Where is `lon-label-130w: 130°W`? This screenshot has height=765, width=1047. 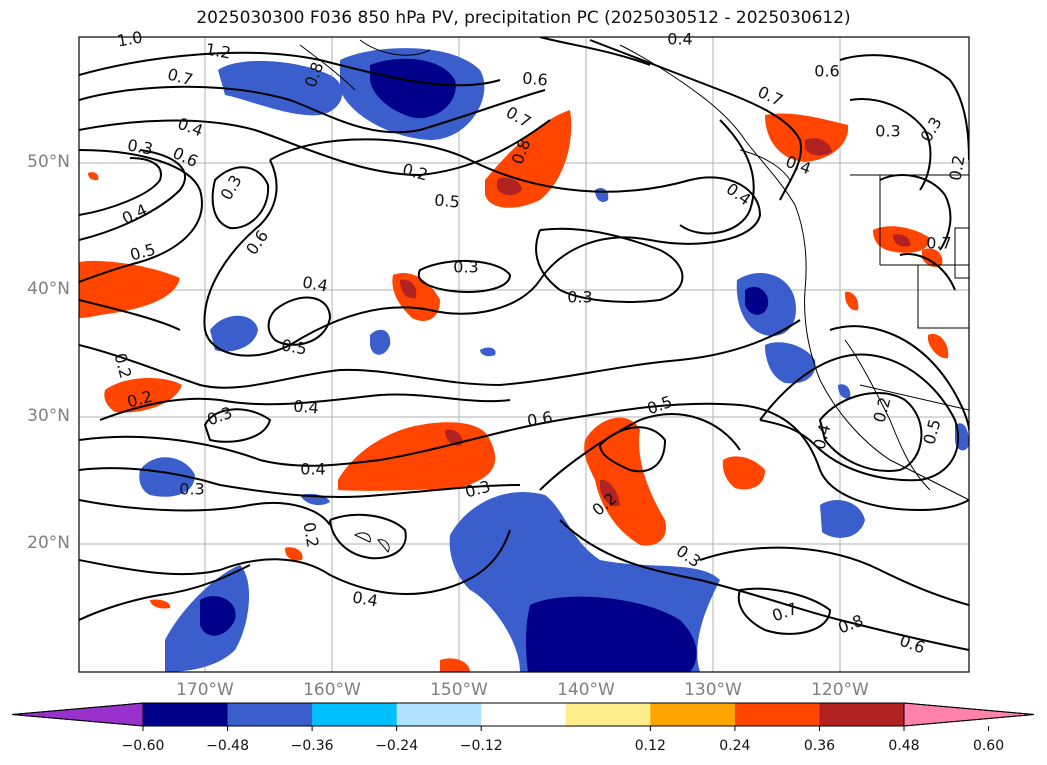
lon-label-130w: 130°W is located at coordinates (713, 690).